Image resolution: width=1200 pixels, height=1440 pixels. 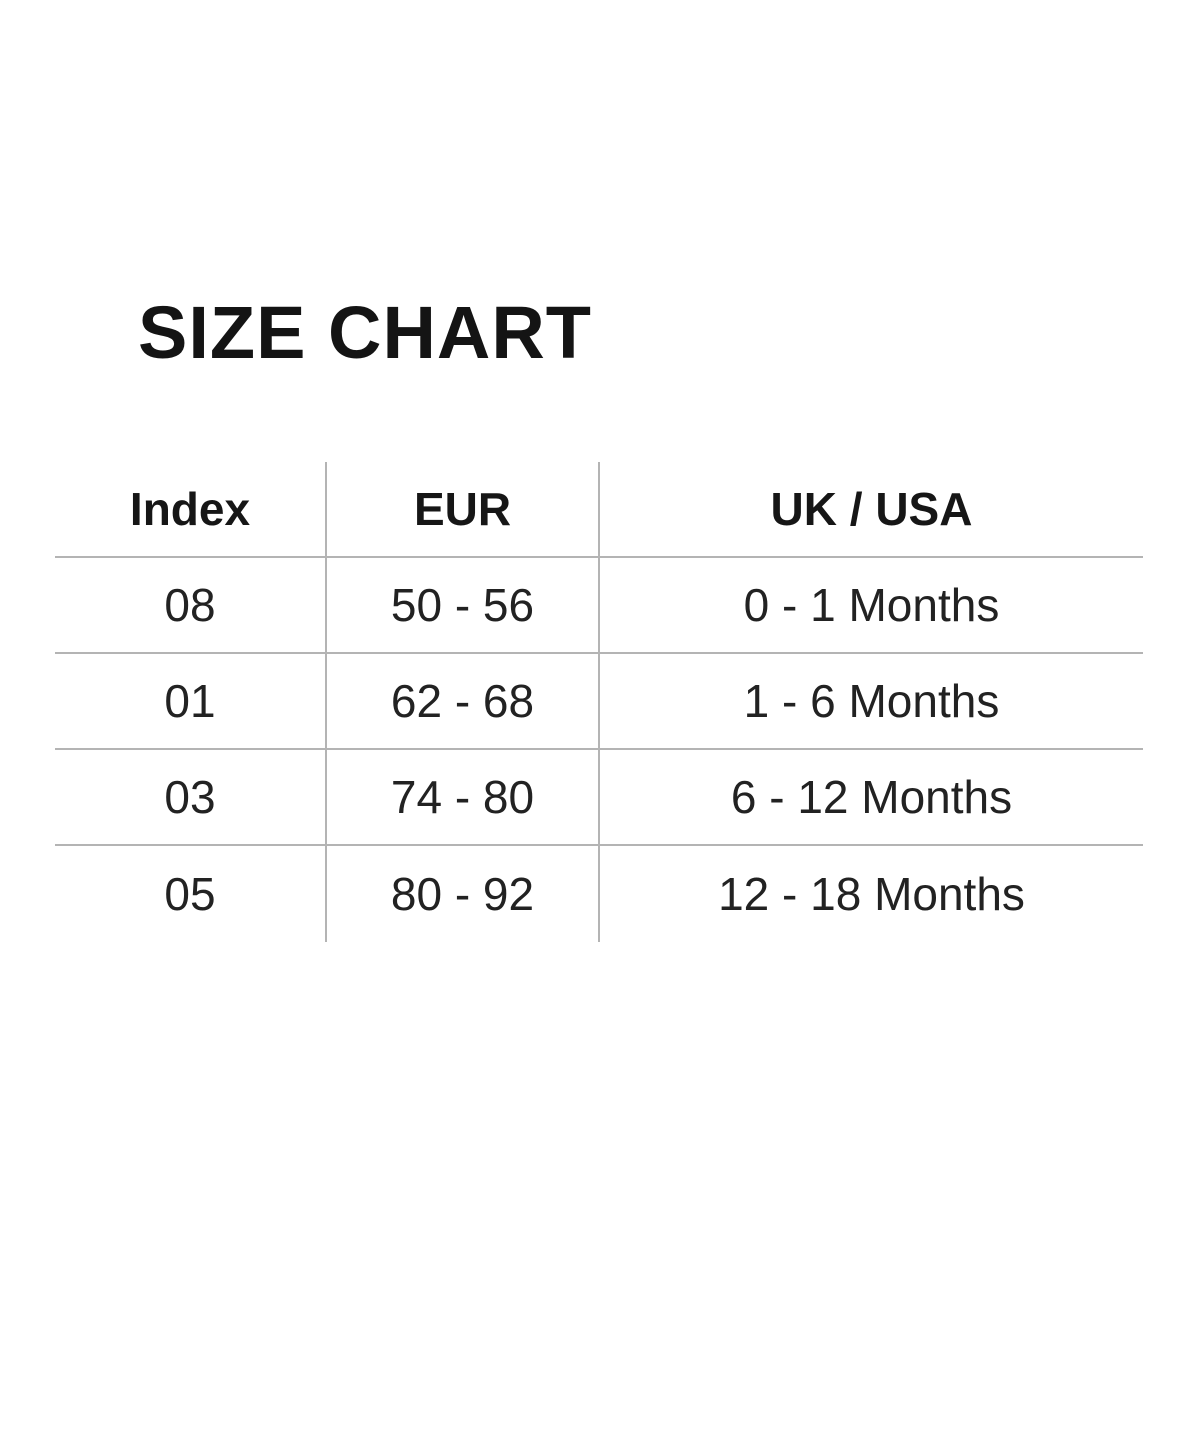 I want to click on column-header-eur: EUR, so click(x=463, y=510).